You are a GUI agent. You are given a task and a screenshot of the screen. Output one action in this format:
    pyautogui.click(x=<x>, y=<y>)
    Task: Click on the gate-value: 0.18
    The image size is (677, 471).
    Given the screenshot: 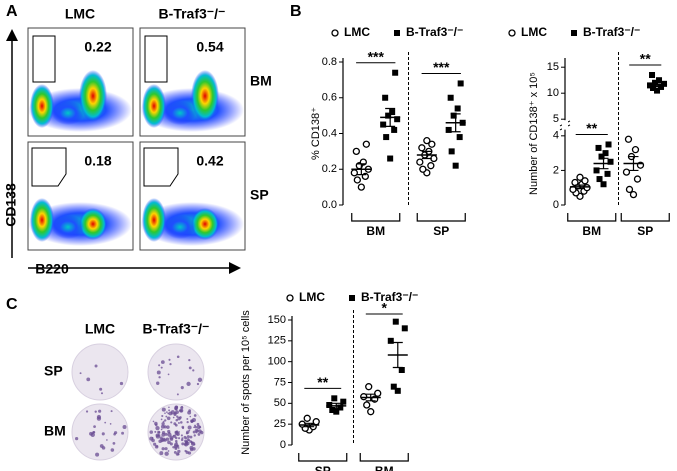 What is the action you would take?
    pyautogui.click(x=97, y=161)
    